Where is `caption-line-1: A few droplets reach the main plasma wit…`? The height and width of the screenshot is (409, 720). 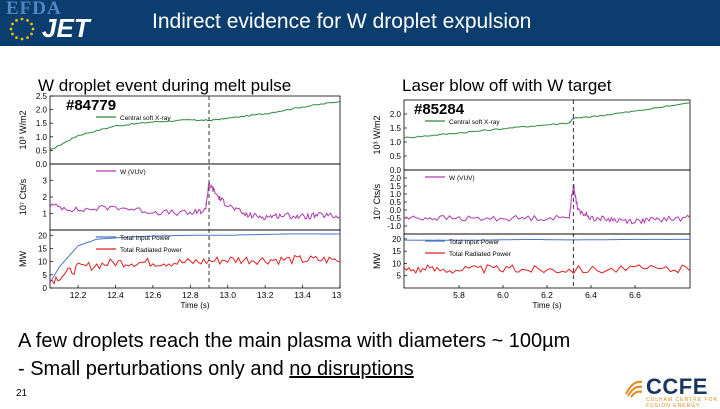 caption-line-1: A few droplets reach the main plasma wit… is located at coordinates (294, 341).